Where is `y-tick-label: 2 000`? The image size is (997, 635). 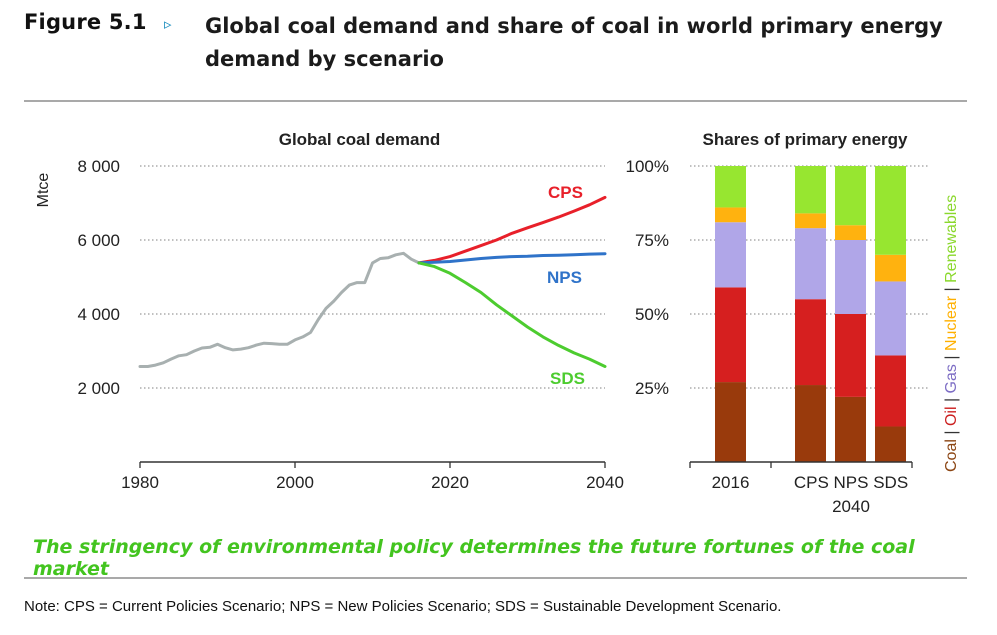 y-tick-label: 2 000 is located at coordinates (98, 388).